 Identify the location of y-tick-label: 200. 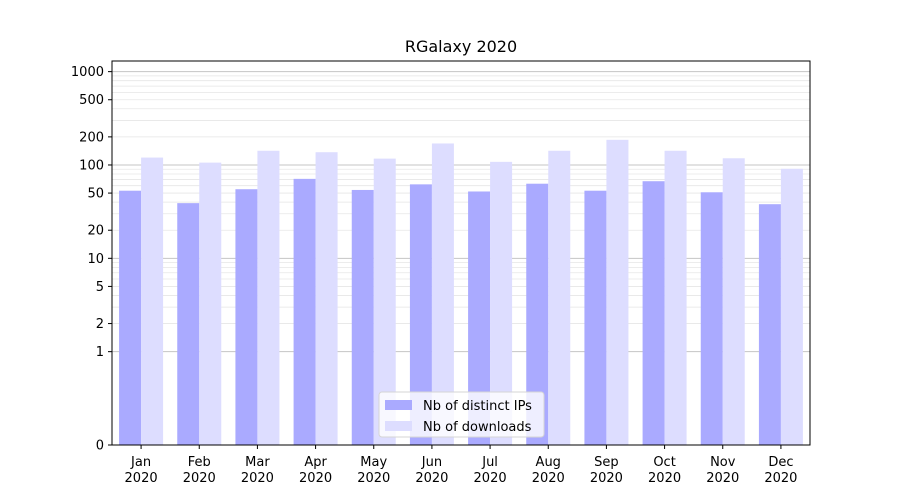
(91, 137).